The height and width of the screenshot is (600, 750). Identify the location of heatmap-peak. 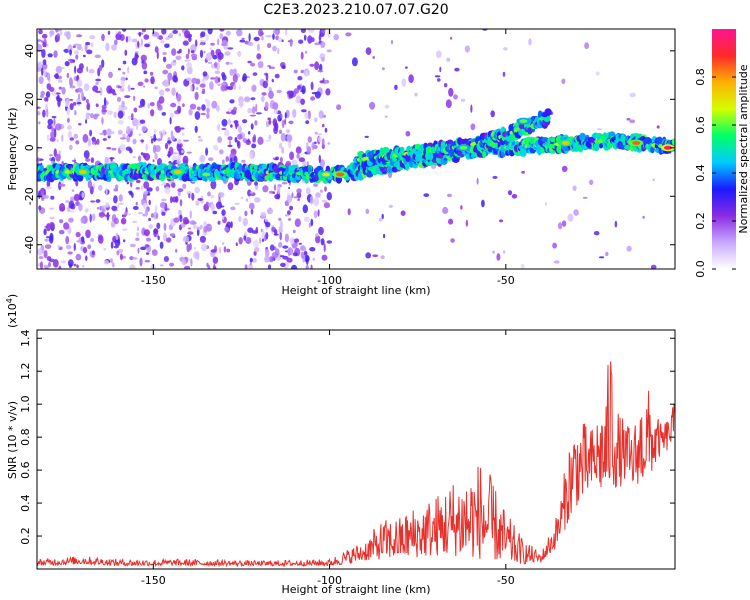
(177, 172).